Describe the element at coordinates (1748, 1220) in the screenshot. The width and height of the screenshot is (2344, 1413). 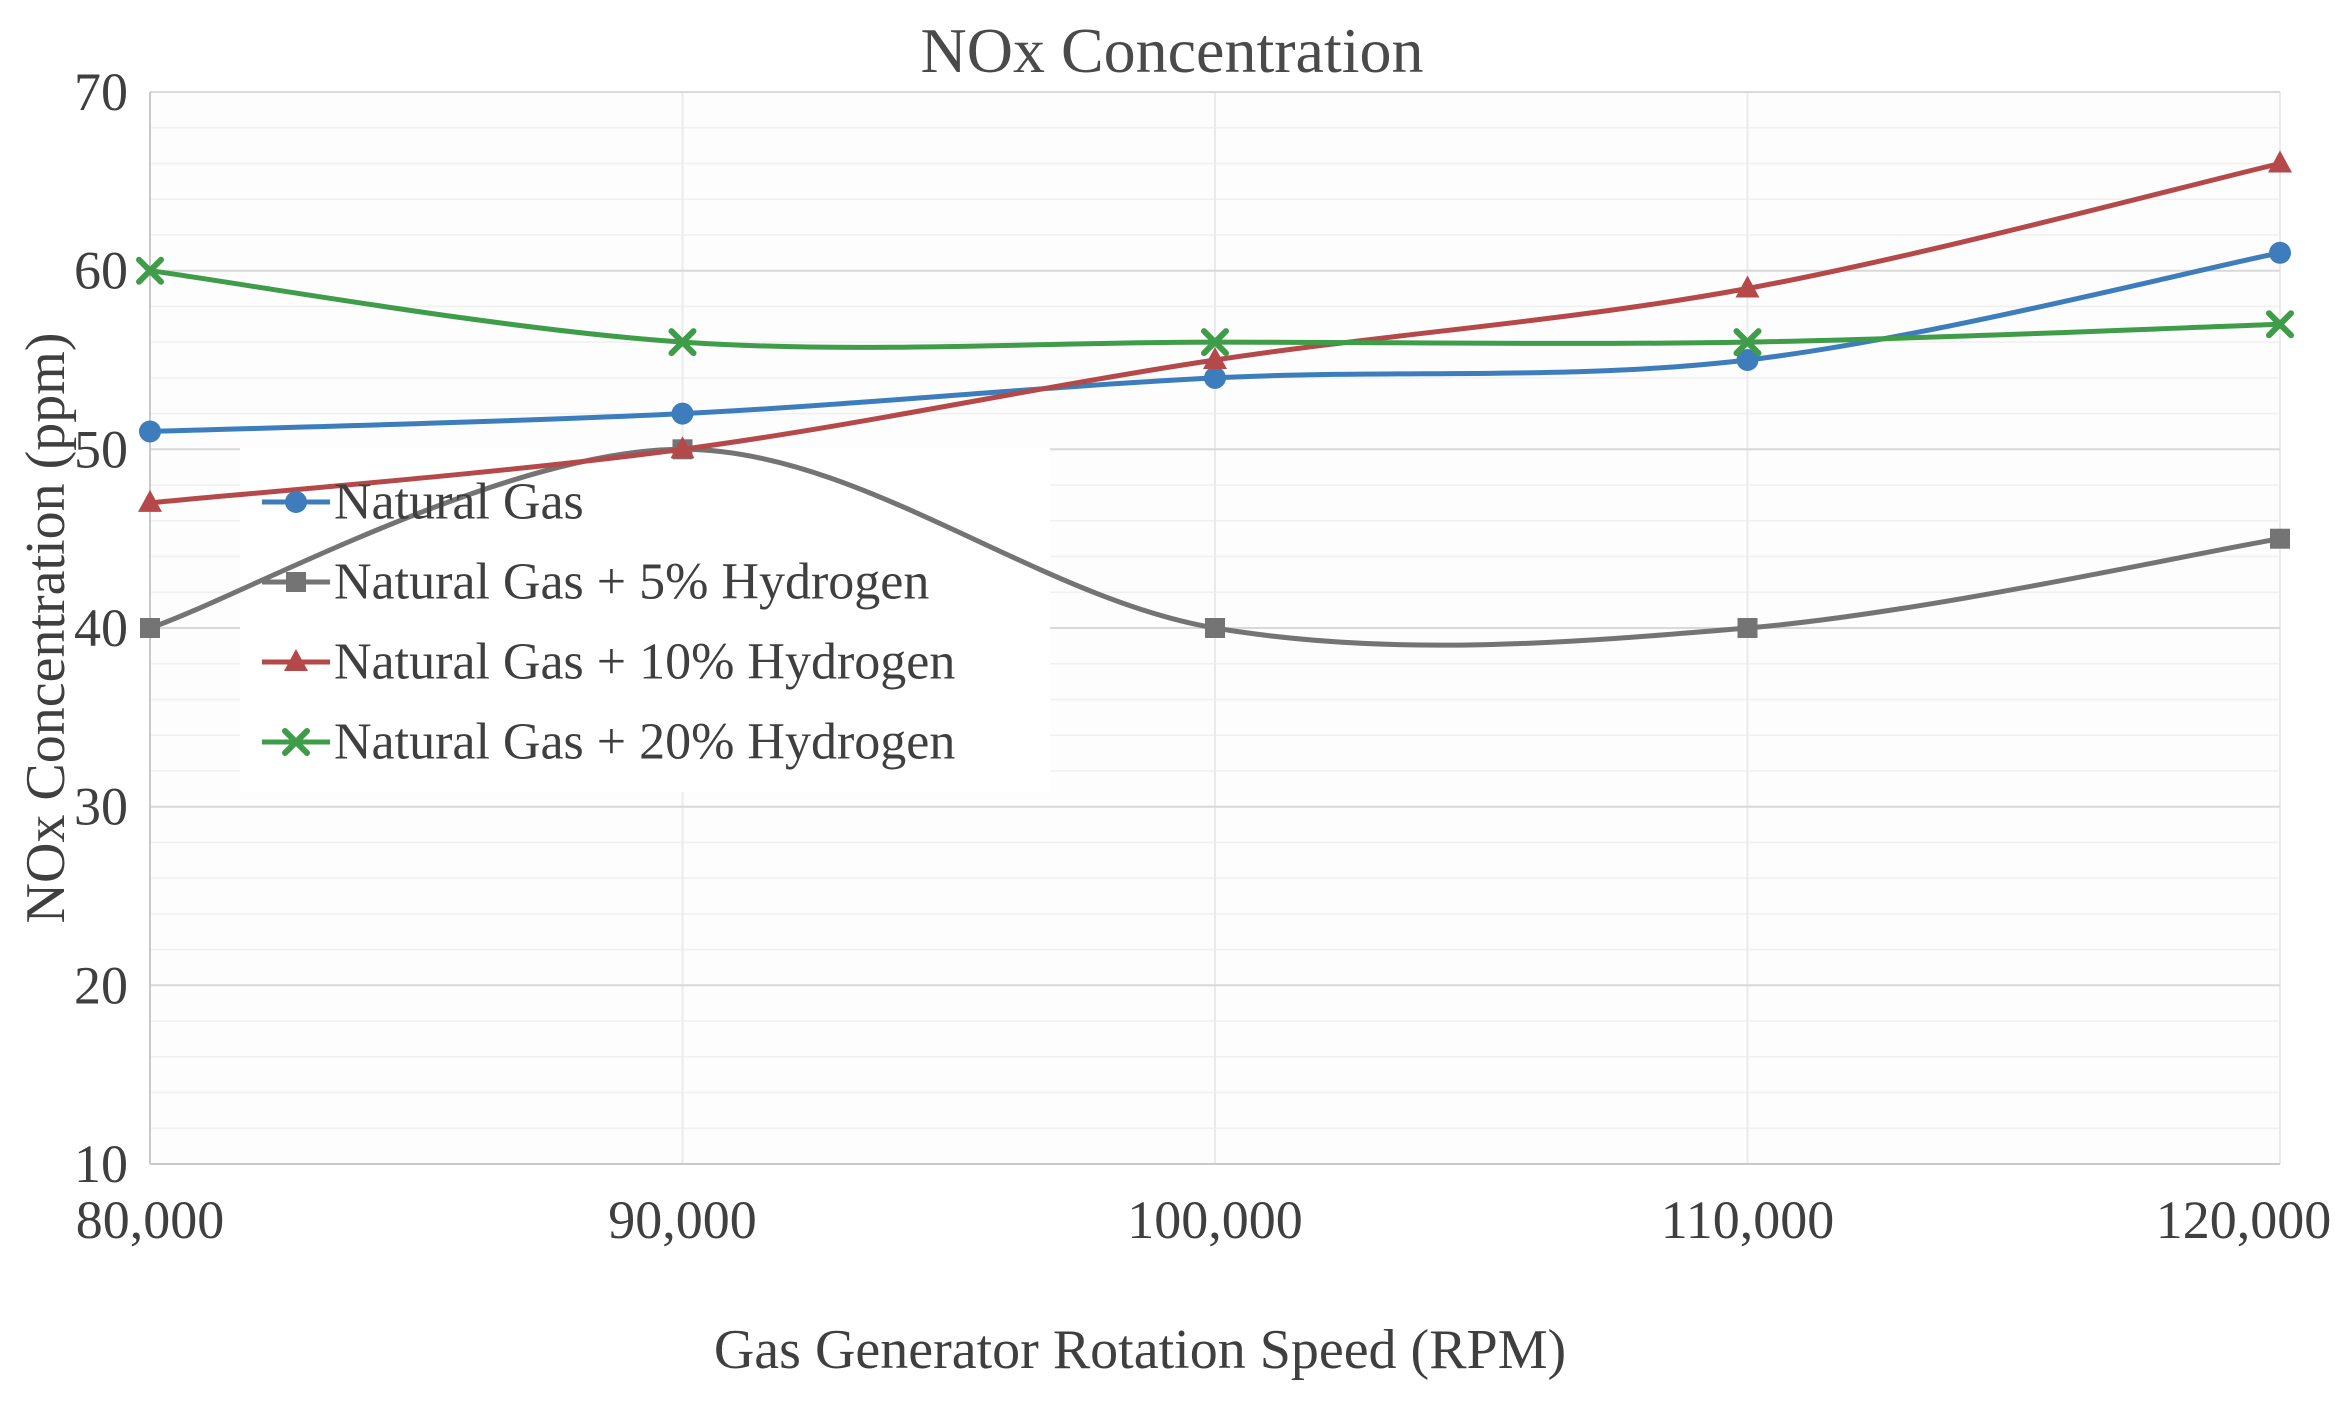
I see `x-tick-label: 110,000` at that location.